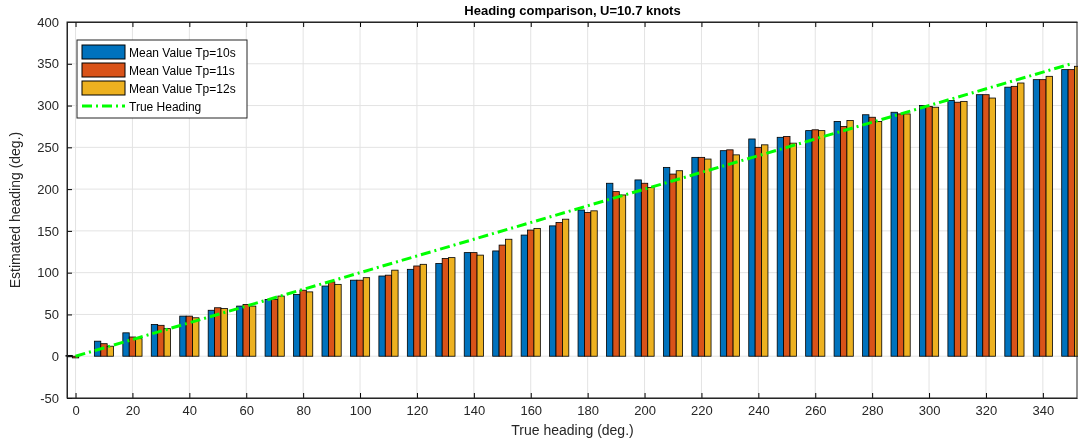 The image size is (1078, 441). Describe the element at coordinates (182, 71) in the screenshot. I see `legend-label: Mean Value Tp=11s` at that location.